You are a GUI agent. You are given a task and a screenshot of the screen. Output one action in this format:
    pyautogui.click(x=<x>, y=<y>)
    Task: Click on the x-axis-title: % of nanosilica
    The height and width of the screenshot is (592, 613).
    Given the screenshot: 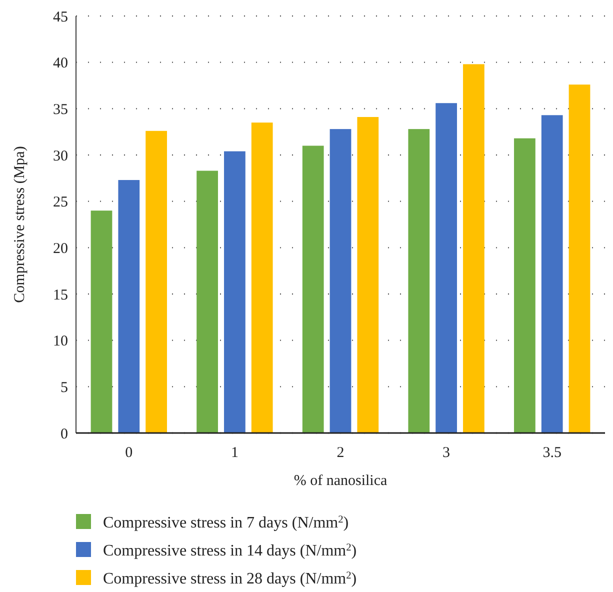 What is the action you would take?
    pyautogui.click(x=341, y=481)
    